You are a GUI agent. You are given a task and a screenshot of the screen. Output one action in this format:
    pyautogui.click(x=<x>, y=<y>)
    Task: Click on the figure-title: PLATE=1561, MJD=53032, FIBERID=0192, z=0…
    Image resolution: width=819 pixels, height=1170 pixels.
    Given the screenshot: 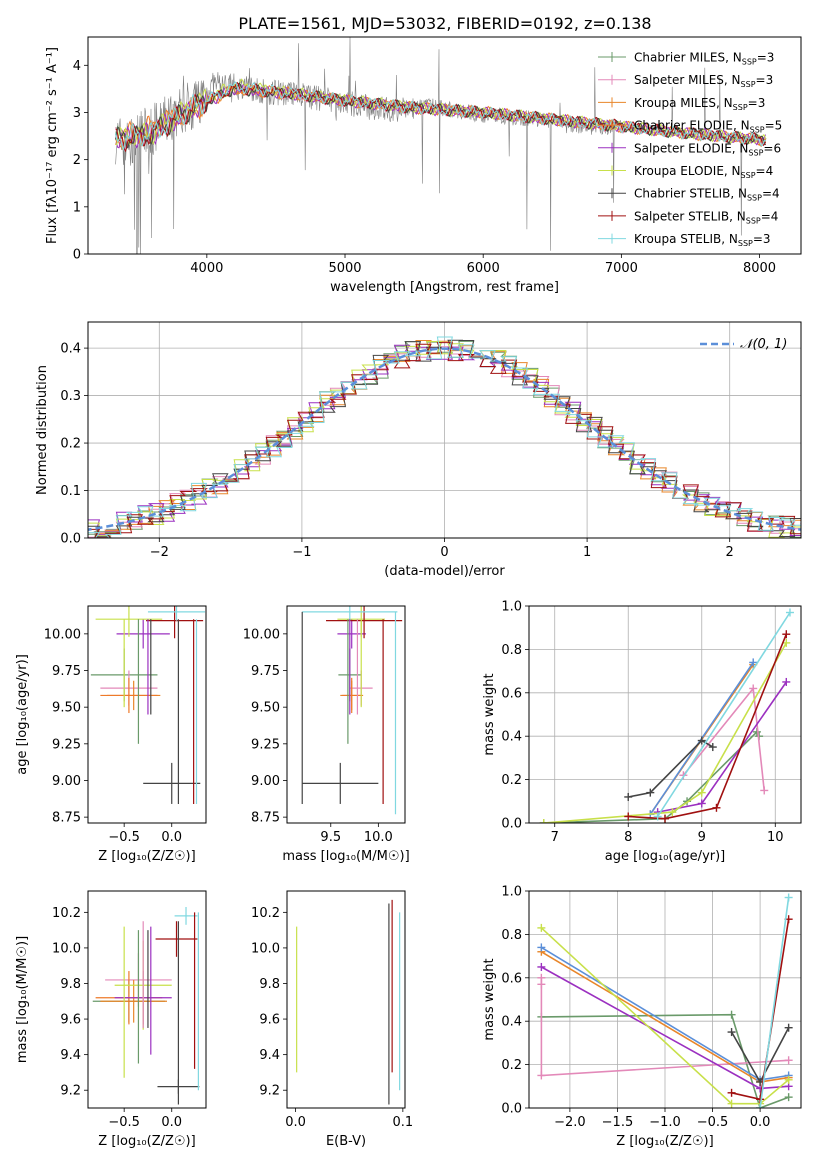 What is the action you would take?
    pyautogui.click(x=444, y=23)
    